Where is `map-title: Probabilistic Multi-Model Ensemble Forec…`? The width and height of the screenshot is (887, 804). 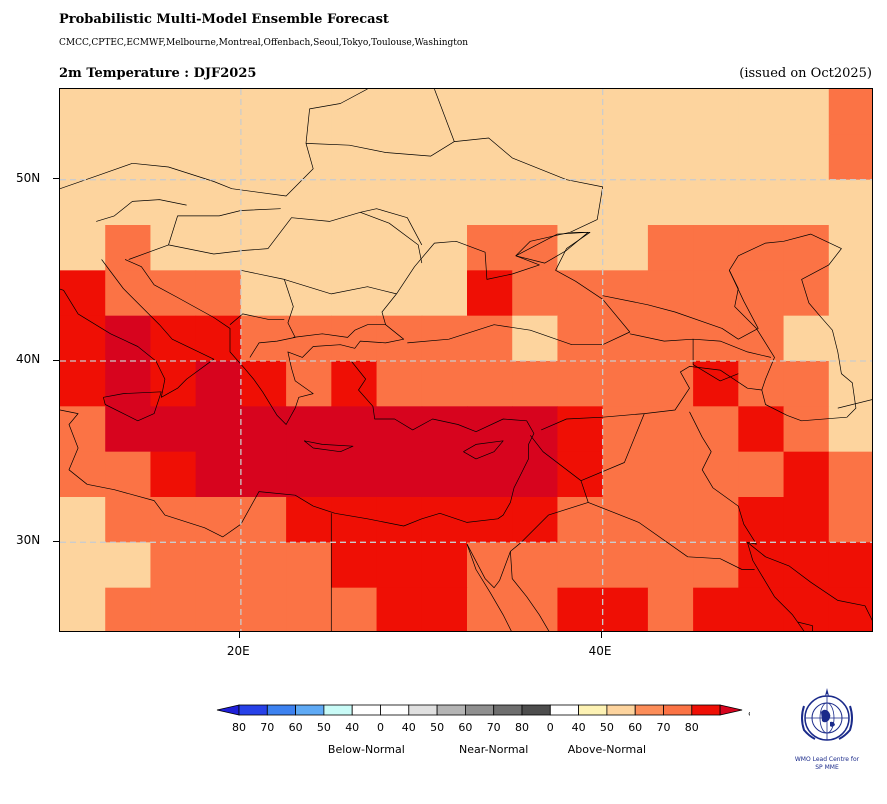 map-title: Probabilistic Multi-Model Ensemble Forec… is located at coordinates (224, 19).